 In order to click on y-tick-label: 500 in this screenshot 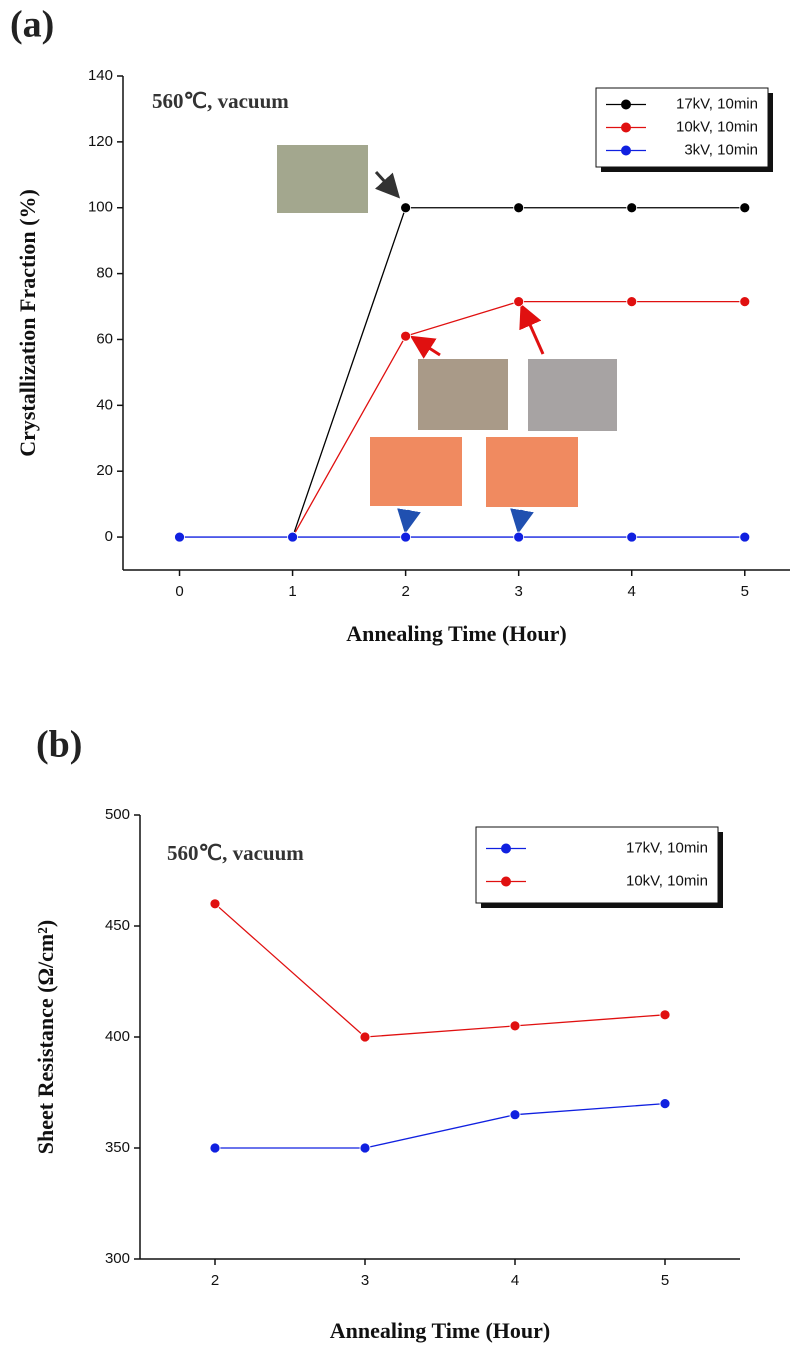, I will do `click(117, 814)`.